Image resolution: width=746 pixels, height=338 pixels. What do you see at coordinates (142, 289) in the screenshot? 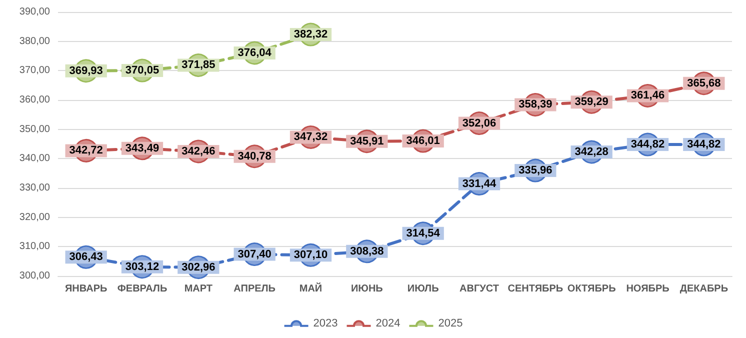
I see `x-tick-label: ФЕВРАЛЬ` at bounding box center [142, 289].